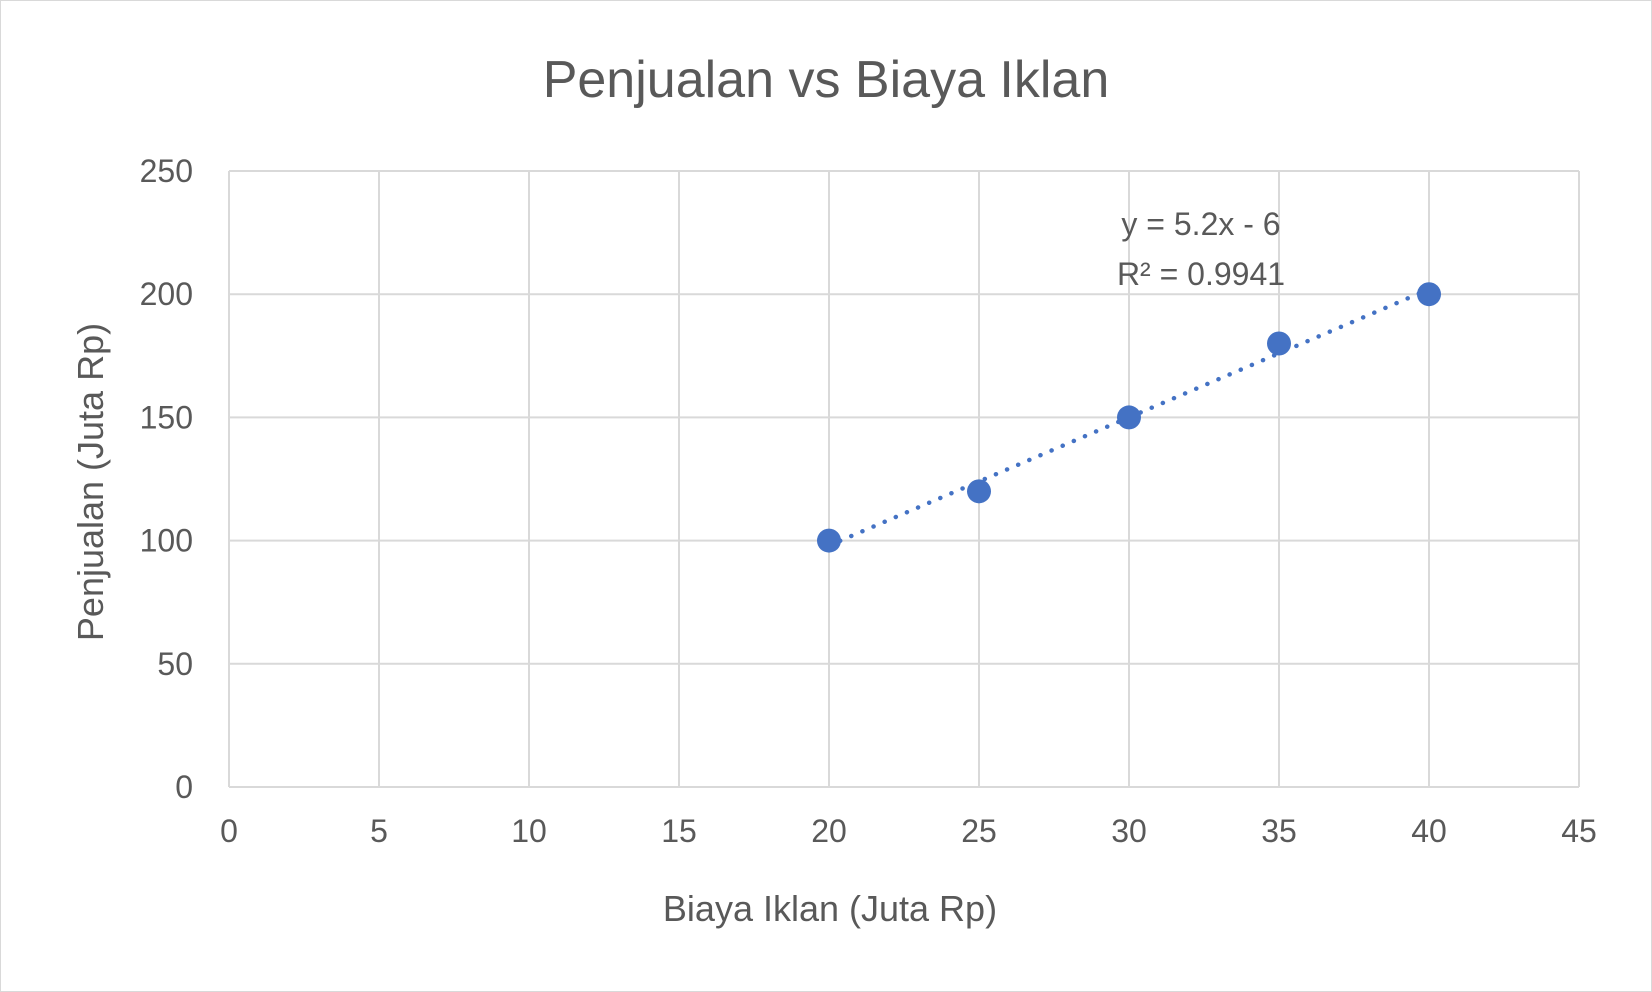  I want to click on x-tick-label: 25, so click(979, 831).